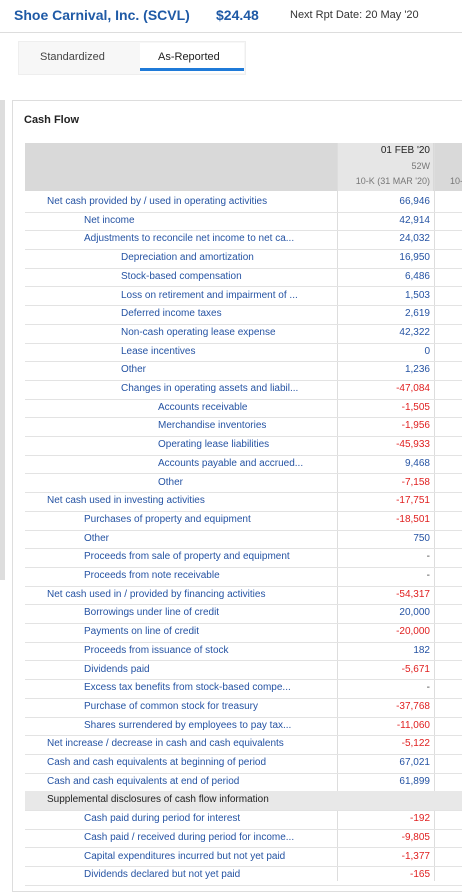  Describe the element at coordinates (243, 652) in the screenshot. I see `table-row: Proceeds from issuance of stock 182` at that location.